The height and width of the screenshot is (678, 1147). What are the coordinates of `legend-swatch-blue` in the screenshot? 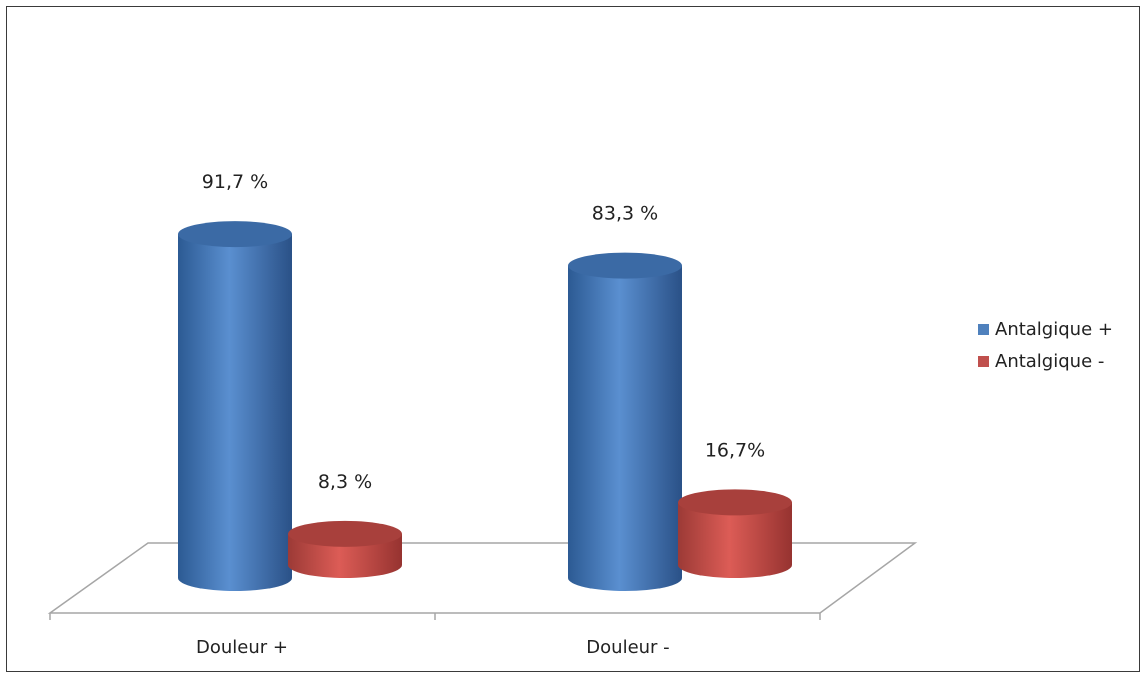 It's located at (983, 329).